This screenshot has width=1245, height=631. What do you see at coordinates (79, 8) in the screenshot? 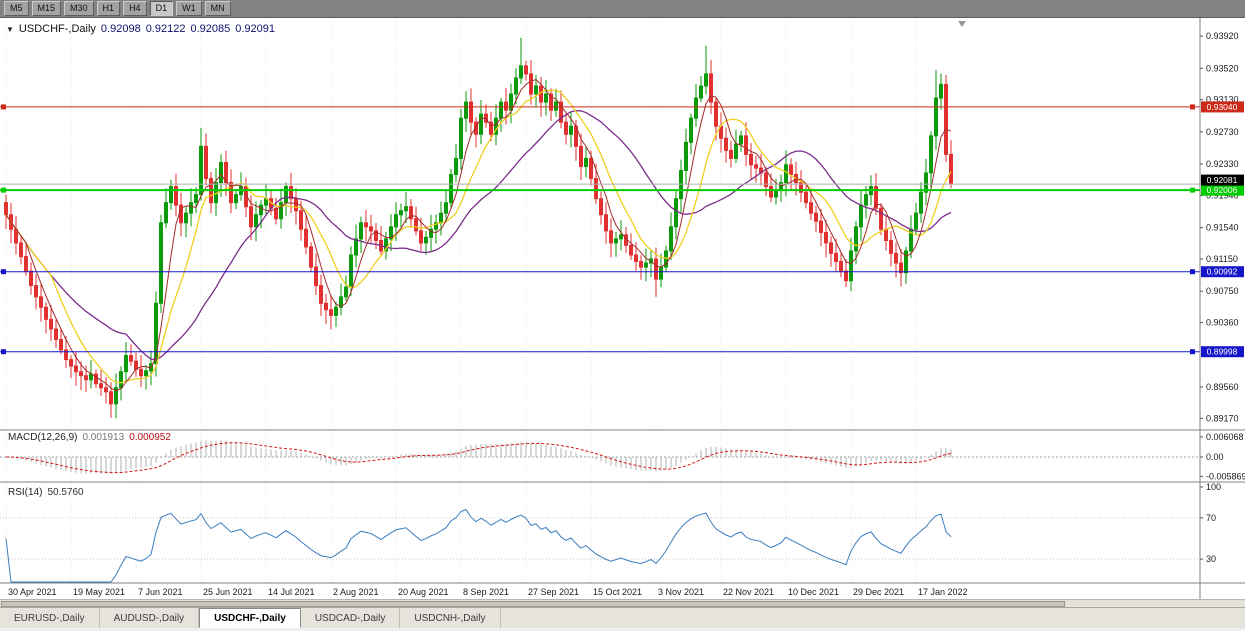
I see `timeframe-button-m30: M30` at bounding box center [79, 8].